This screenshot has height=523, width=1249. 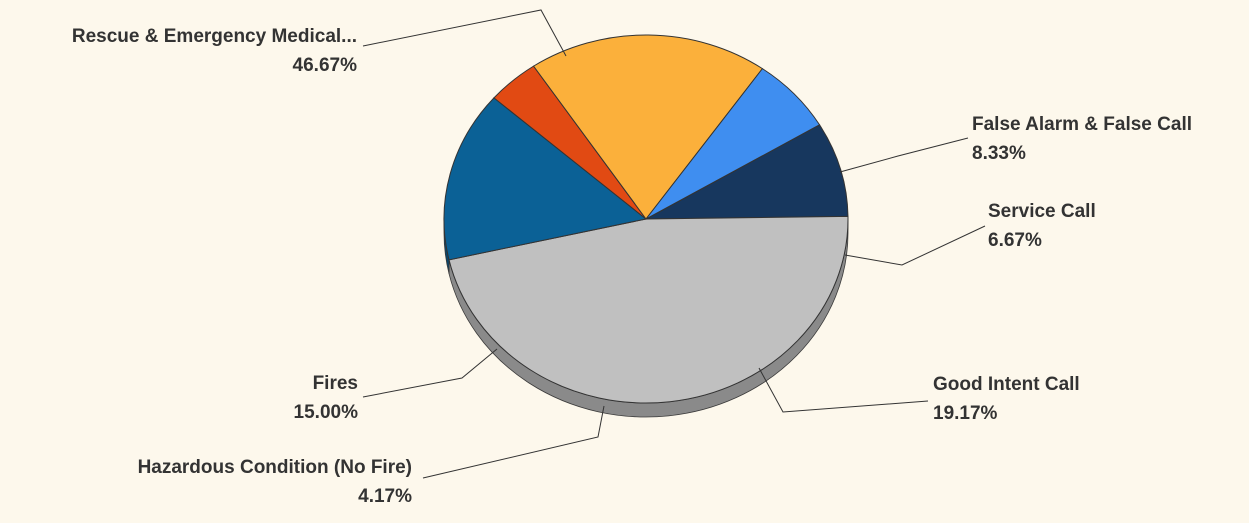 What do you see at coordinates (843, 390) in the screenshot?
I see `leader-line-good-intent-call` at bounding box center [843, 390].